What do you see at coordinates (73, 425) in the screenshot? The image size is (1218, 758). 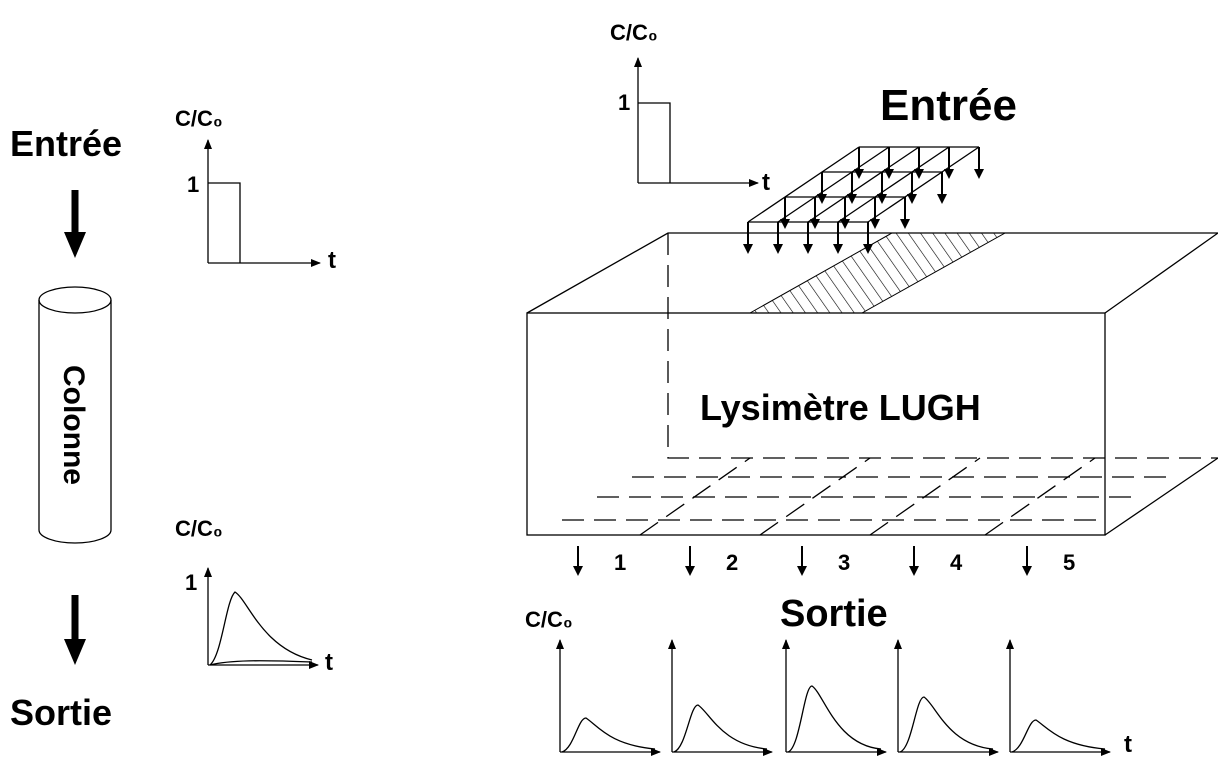 I see `column-label: Colonne` at bounding box center [73, 425].